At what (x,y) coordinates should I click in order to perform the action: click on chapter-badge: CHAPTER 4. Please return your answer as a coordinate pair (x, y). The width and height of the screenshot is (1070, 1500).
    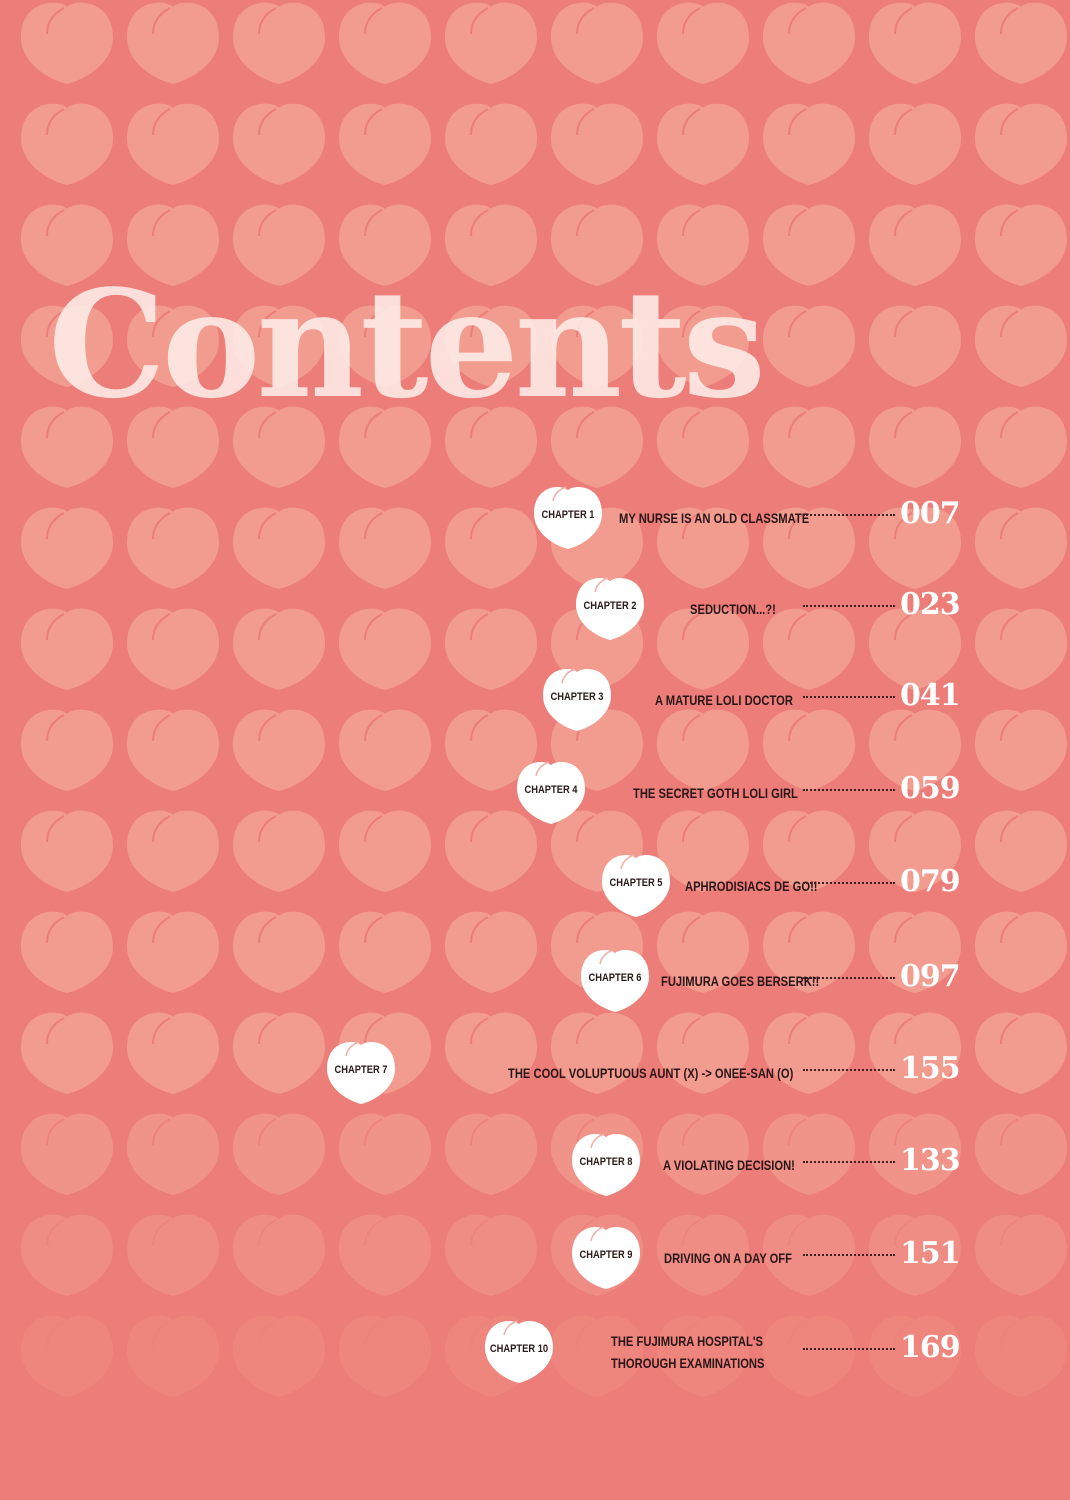
    Looking at the image, I should click on (551, 791).